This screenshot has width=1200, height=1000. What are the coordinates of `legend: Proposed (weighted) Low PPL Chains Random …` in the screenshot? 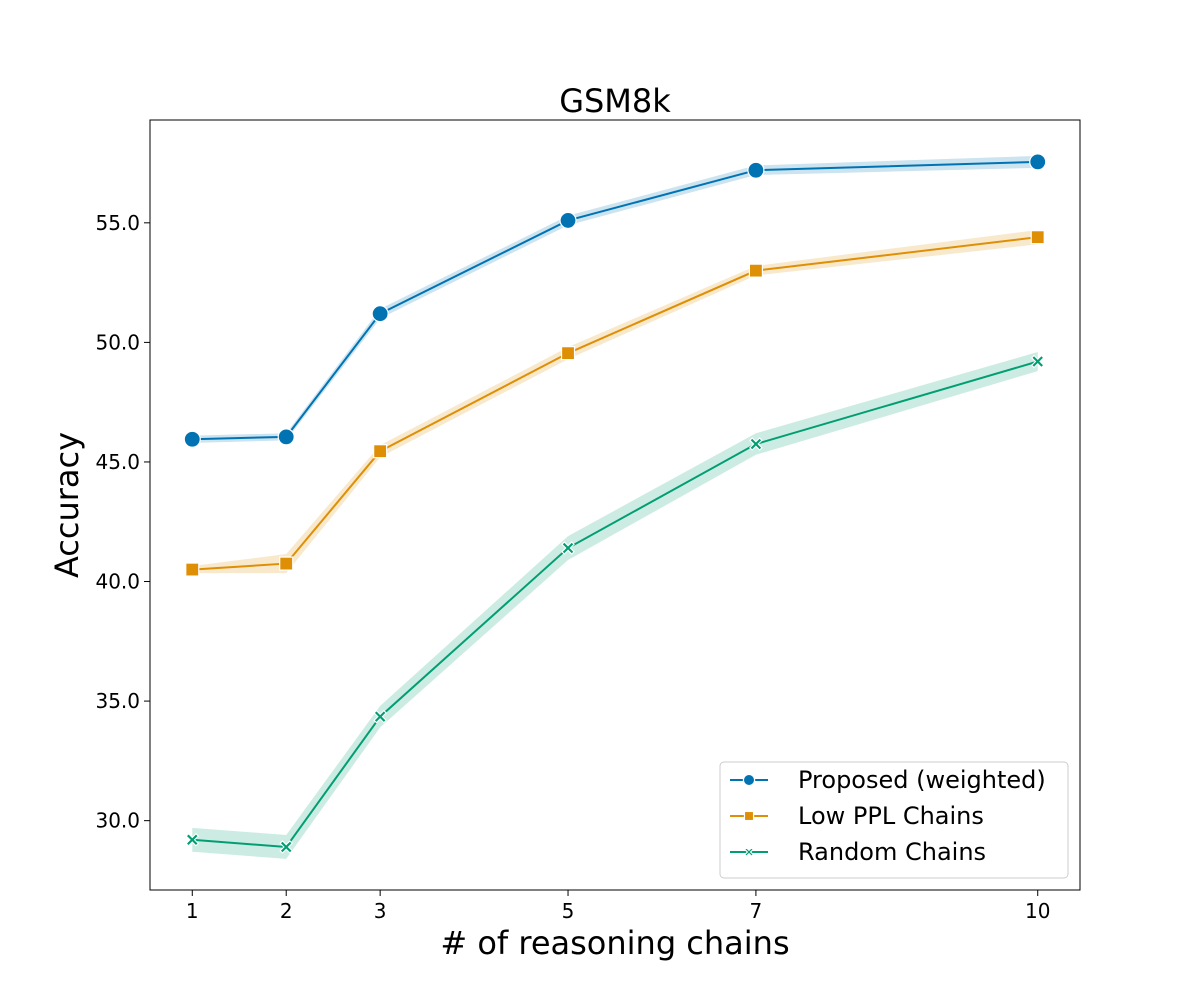 It's located at (894, 820).